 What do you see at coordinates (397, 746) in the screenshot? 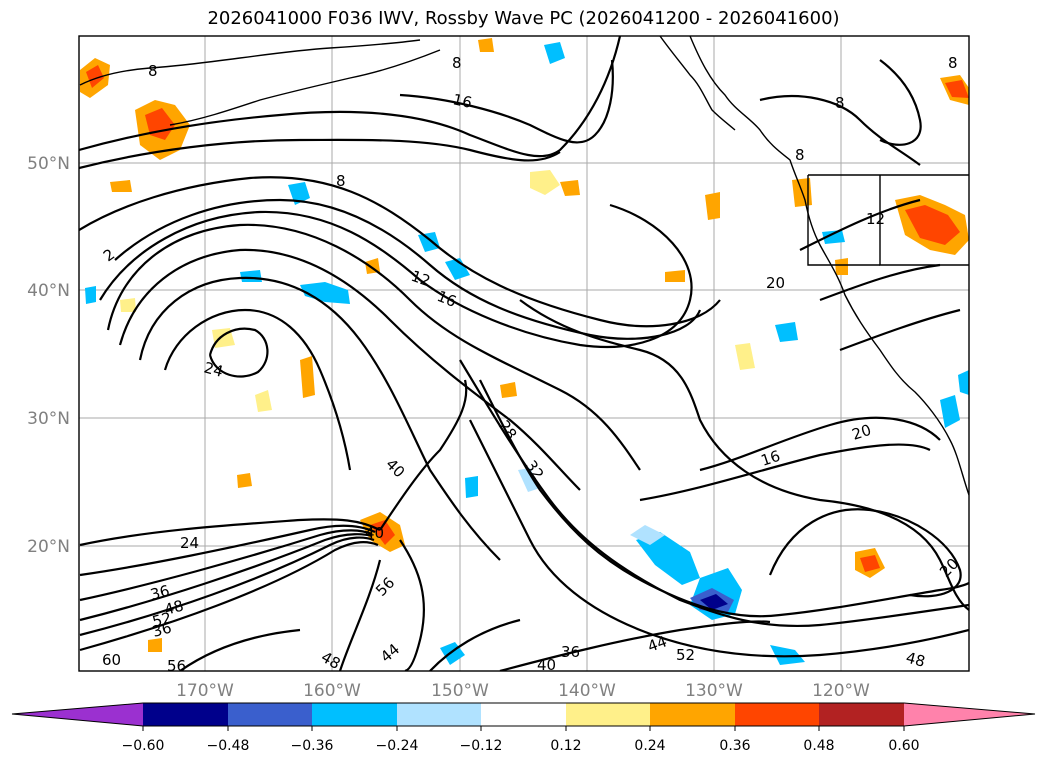
I see `colorbar-tick-label: −0.24` at bounding box center [397, 746].